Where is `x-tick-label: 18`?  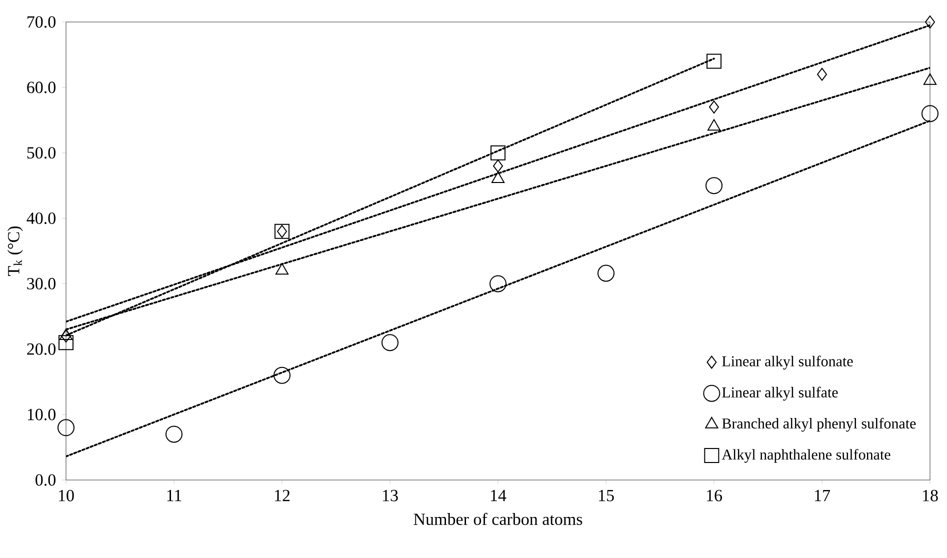
x-tick-label: 18 is located at coordinates (930, 496).